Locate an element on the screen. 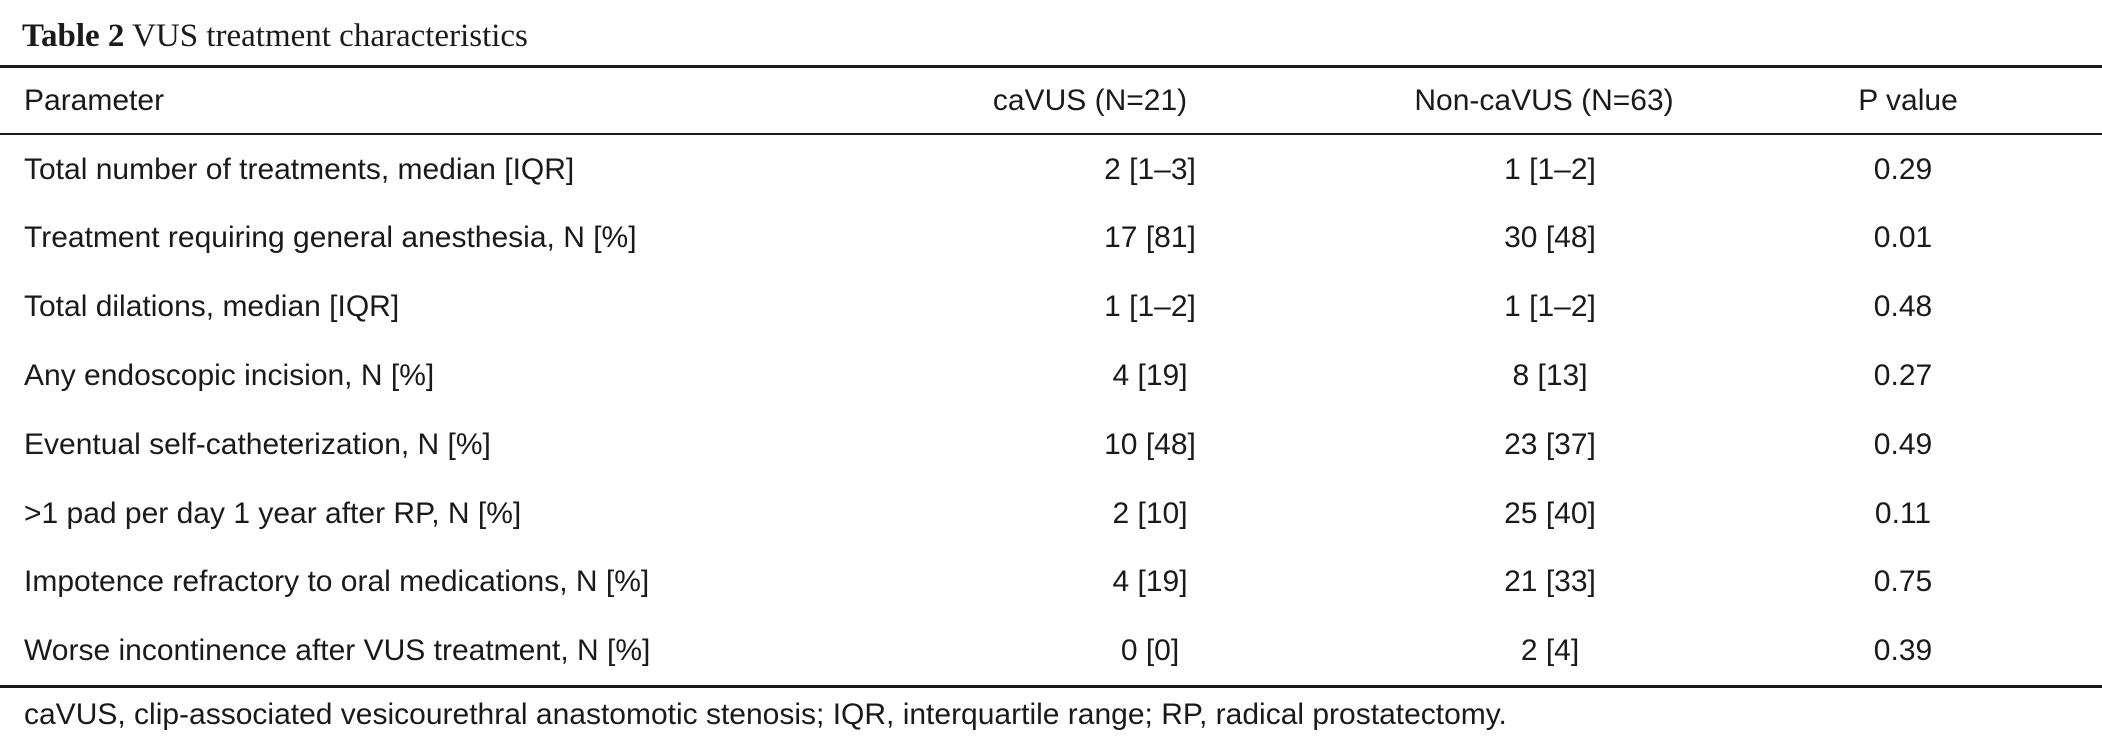 Image resolution: width=2102 pixels, height=748 pixels. row-parameter: Total dilations, median [IQR] is located at coordinates (212, 306).